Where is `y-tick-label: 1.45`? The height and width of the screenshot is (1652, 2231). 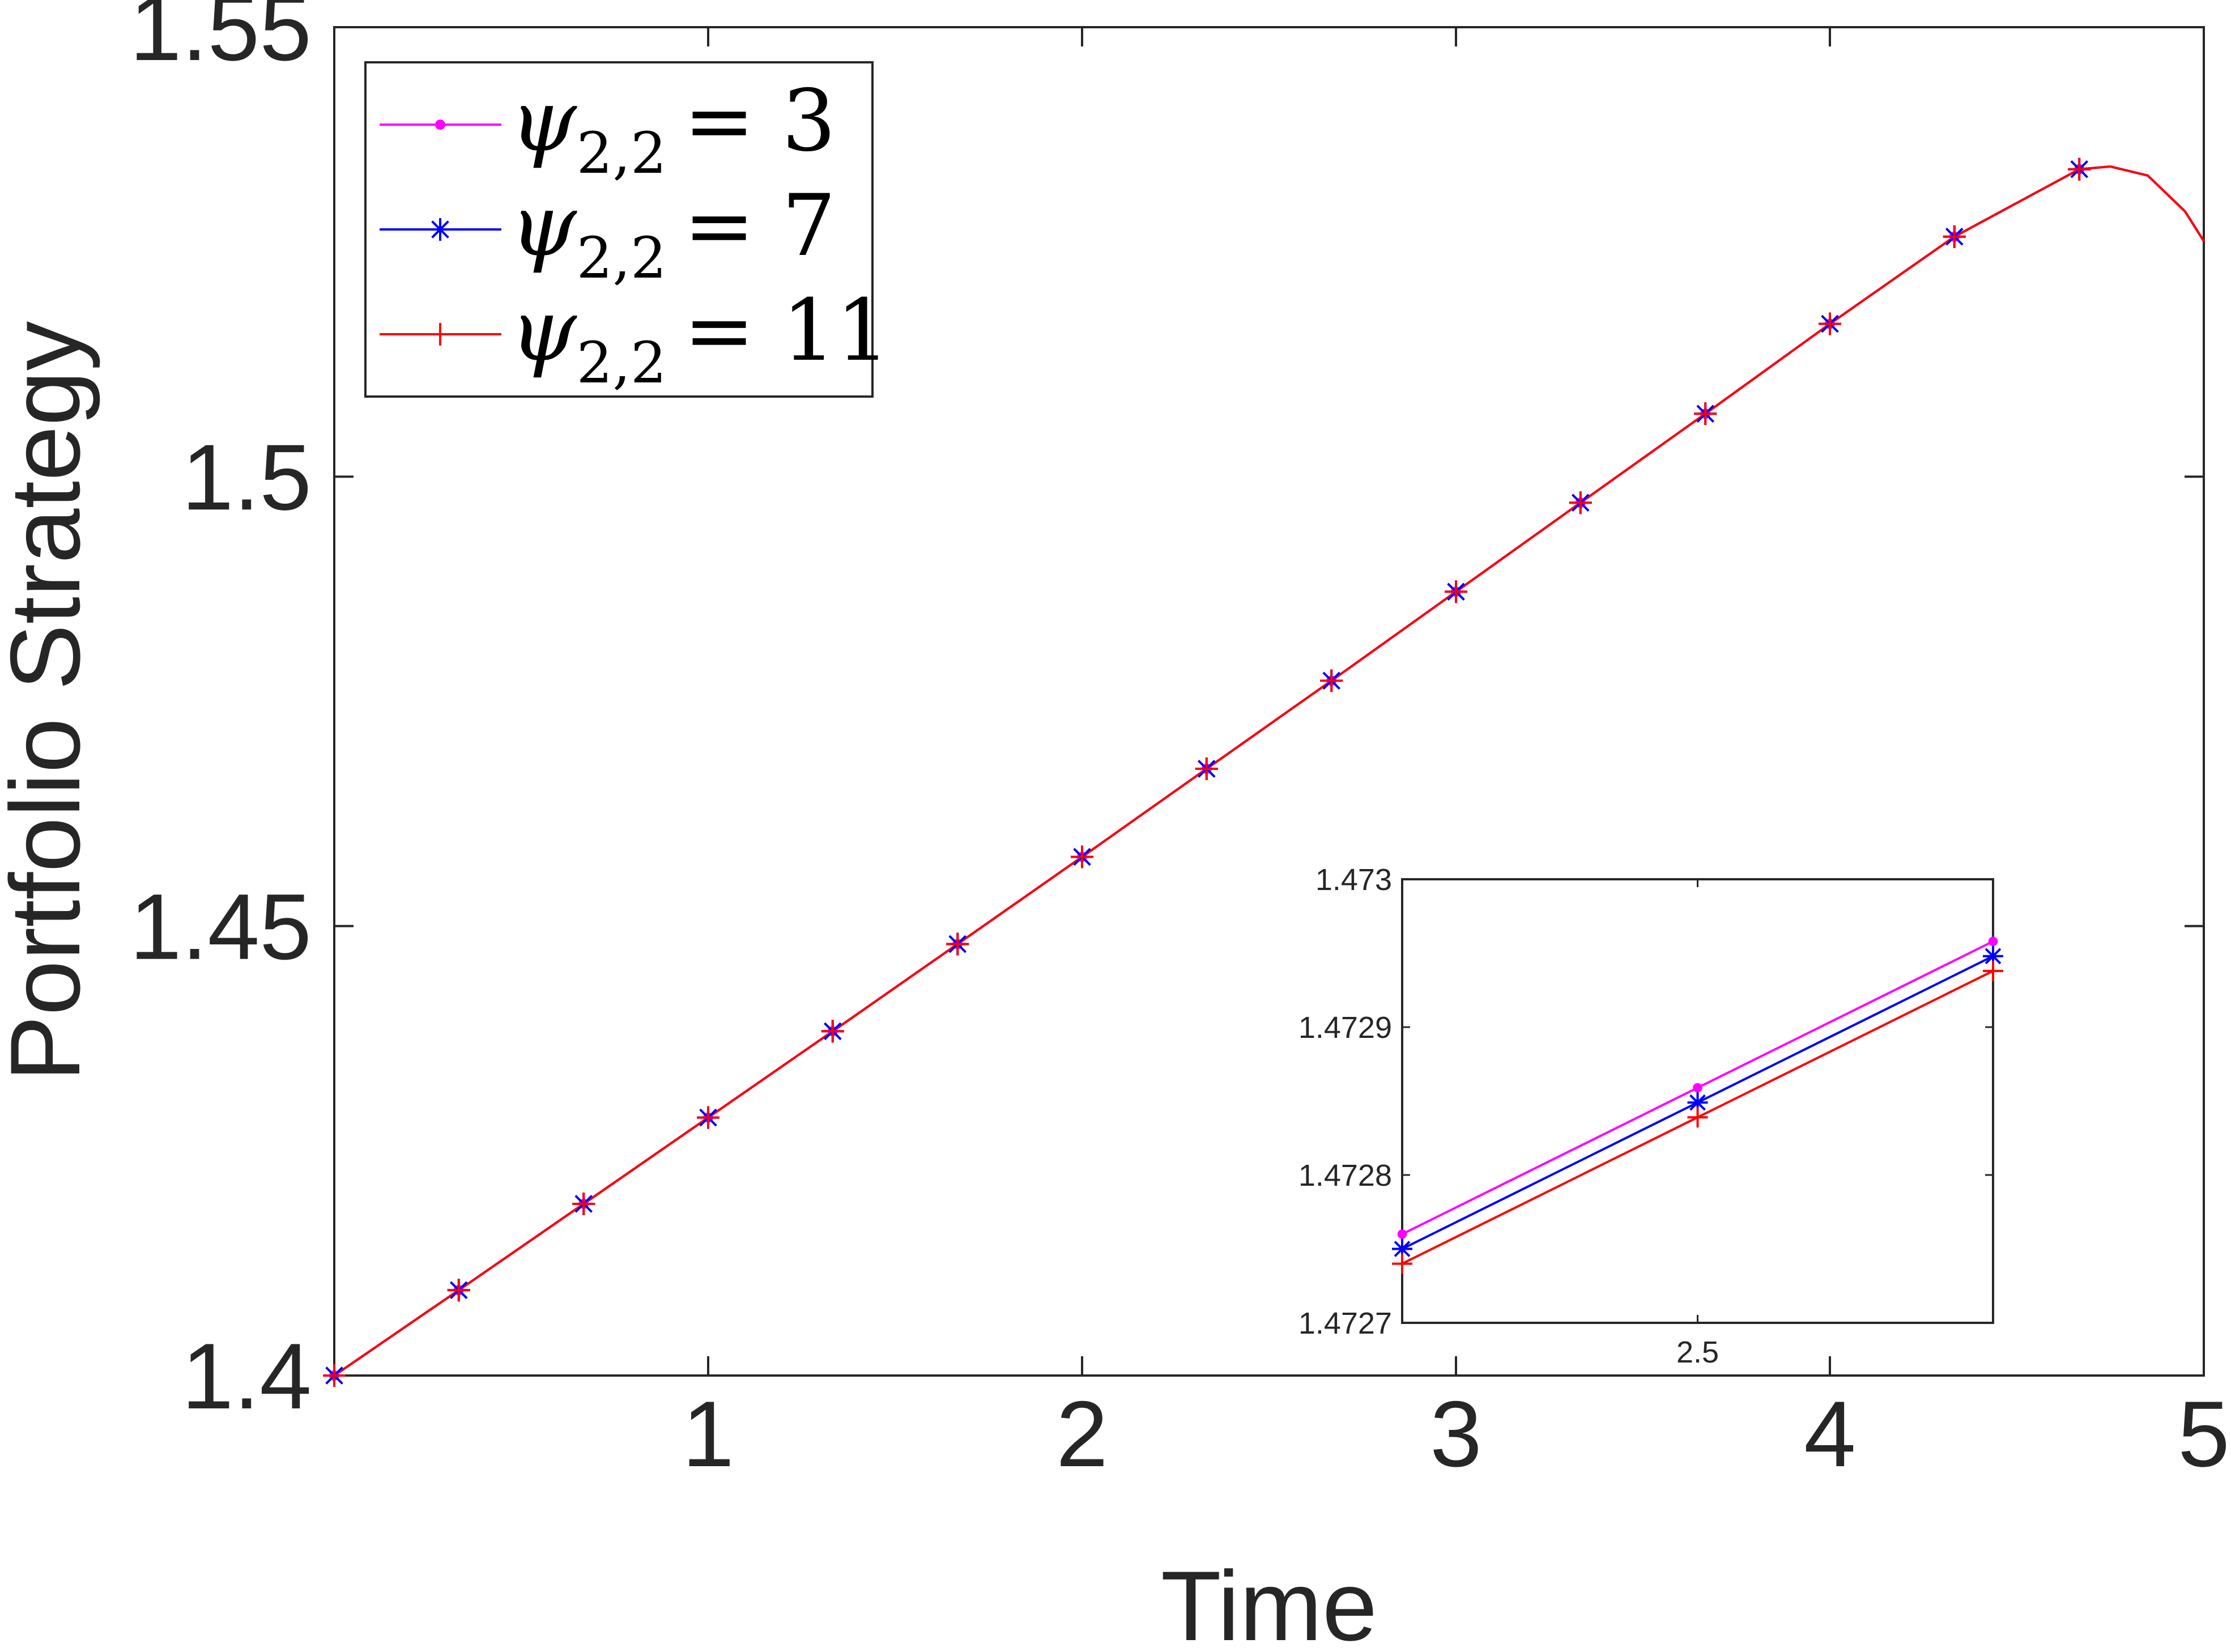 y-tick-label: 1.45 is located at coordinates (221, 927).